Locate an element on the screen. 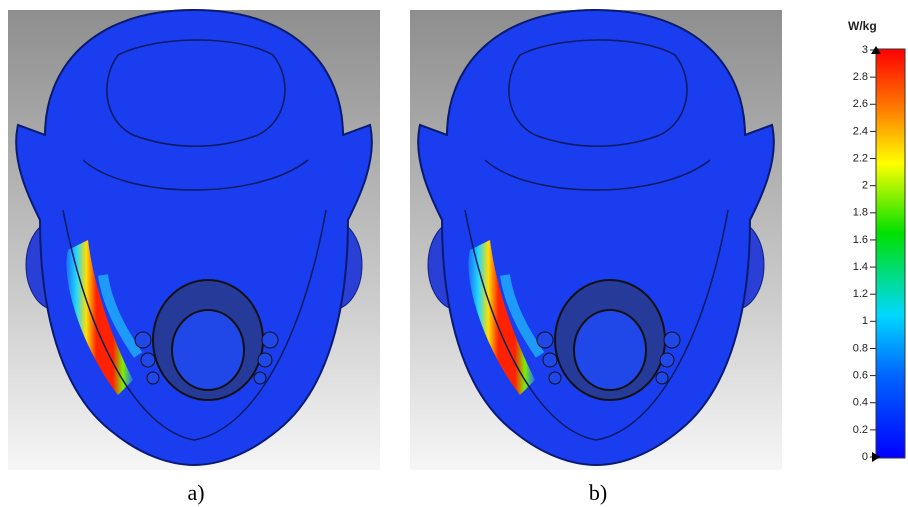  colorbar is located at coordinates (890, 253).